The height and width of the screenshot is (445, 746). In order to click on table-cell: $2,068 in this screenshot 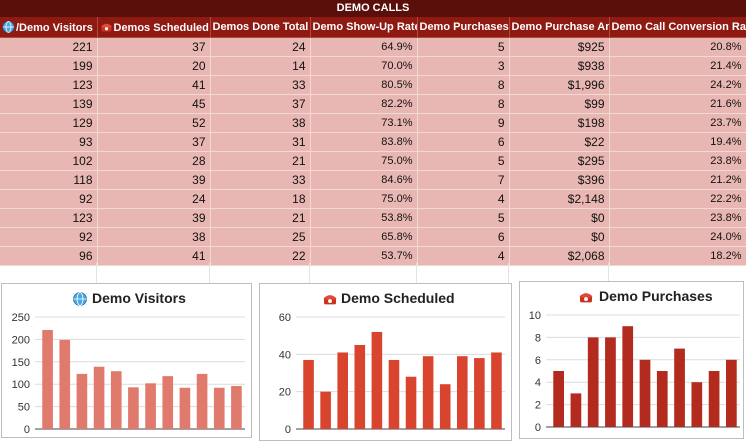, I will do `click(559, 256)`.